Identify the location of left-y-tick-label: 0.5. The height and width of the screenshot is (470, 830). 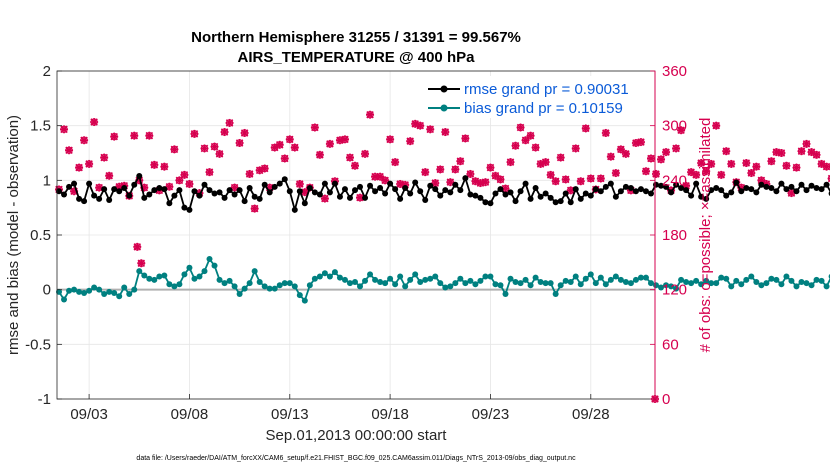
(40, 235).